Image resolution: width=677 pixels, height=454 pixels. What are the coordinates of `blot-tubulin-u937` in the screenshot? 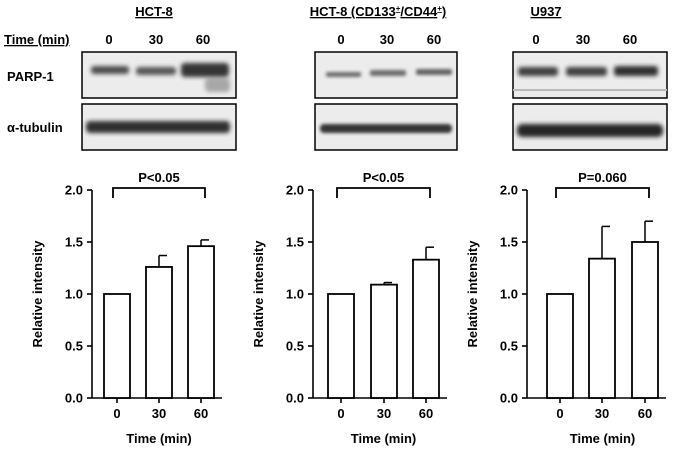 It's located at (590, 127).